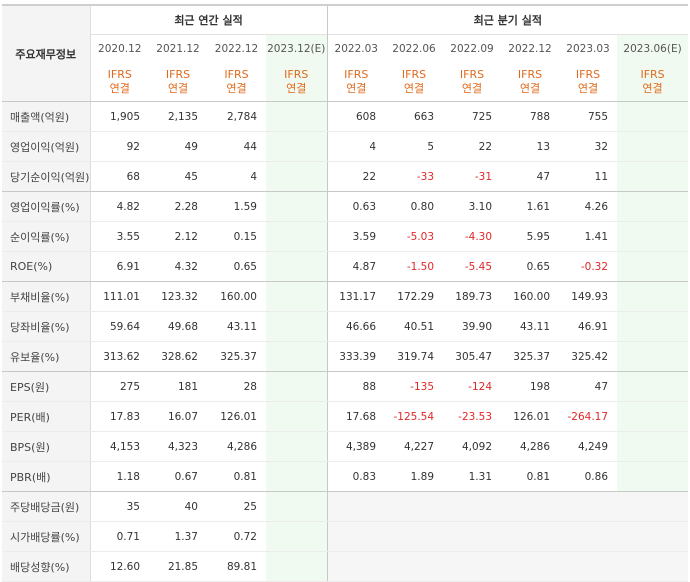 This screenshot has width=690, height=582. I want to click on table-cell: 40, so click(178, 506).